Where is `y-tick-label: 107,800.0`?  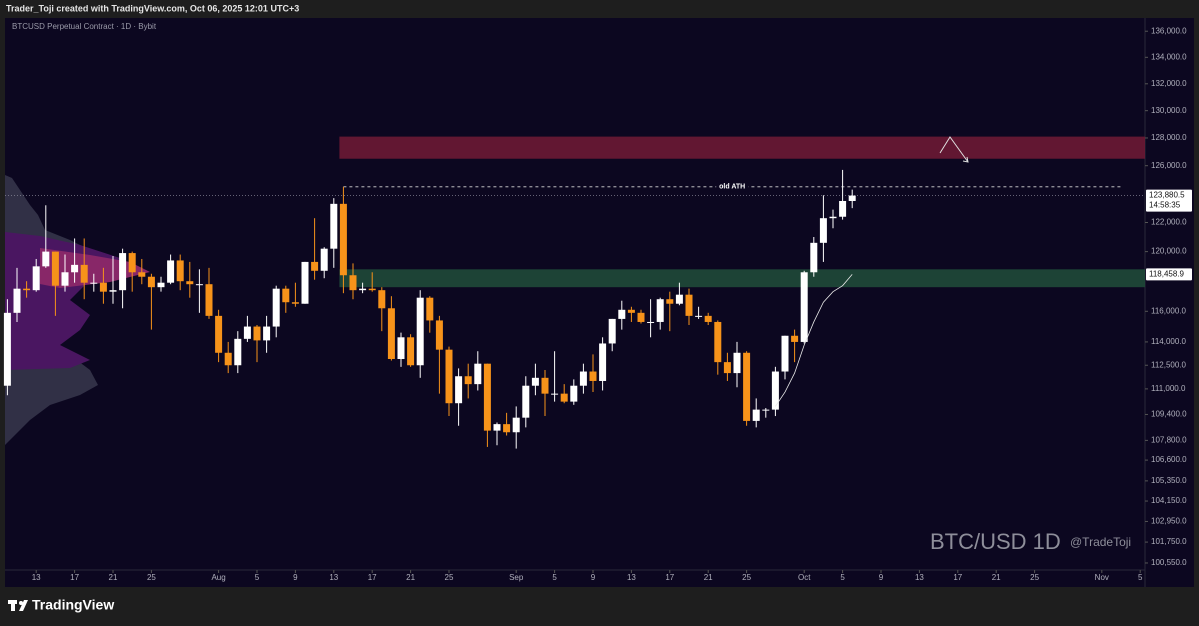 y-tick-label: 107,800.0 is located at coordinates (1169, 440).